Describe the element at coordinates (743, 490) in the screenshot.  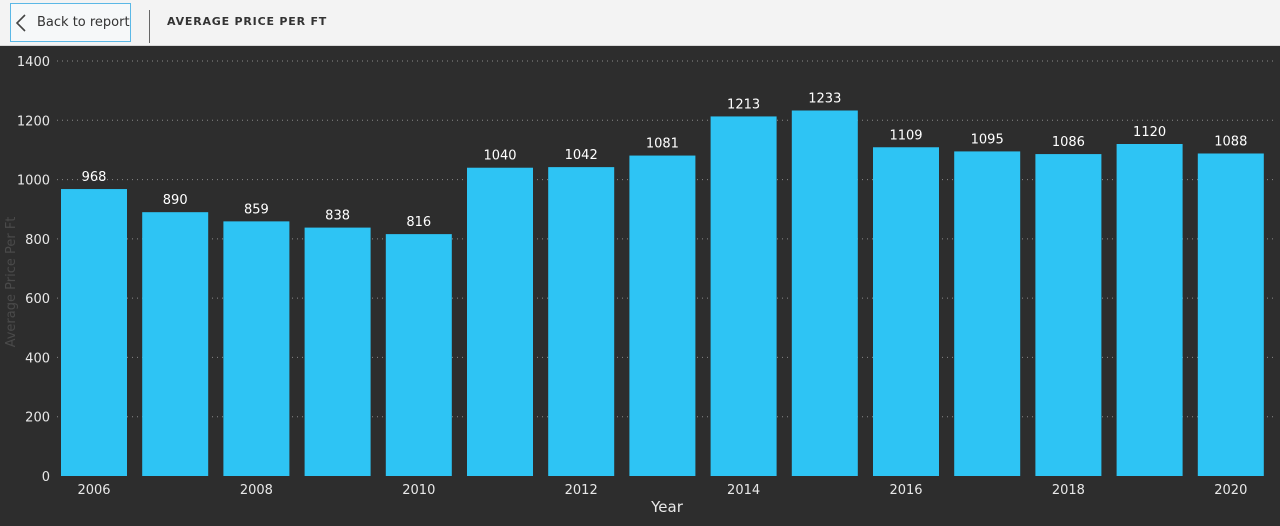
I see `x-tick-label: 2014` at that location.